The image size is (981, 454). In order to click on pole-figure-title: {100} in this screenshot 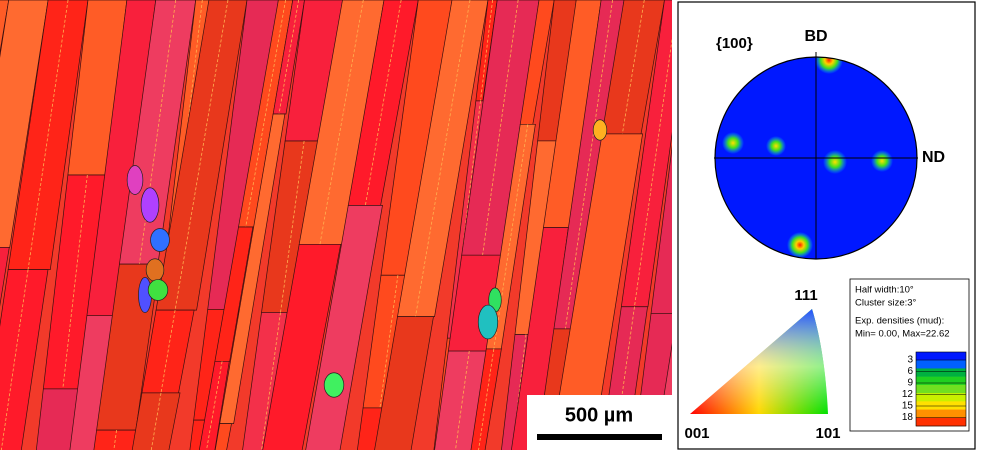, I will do `click(734, 43)`.